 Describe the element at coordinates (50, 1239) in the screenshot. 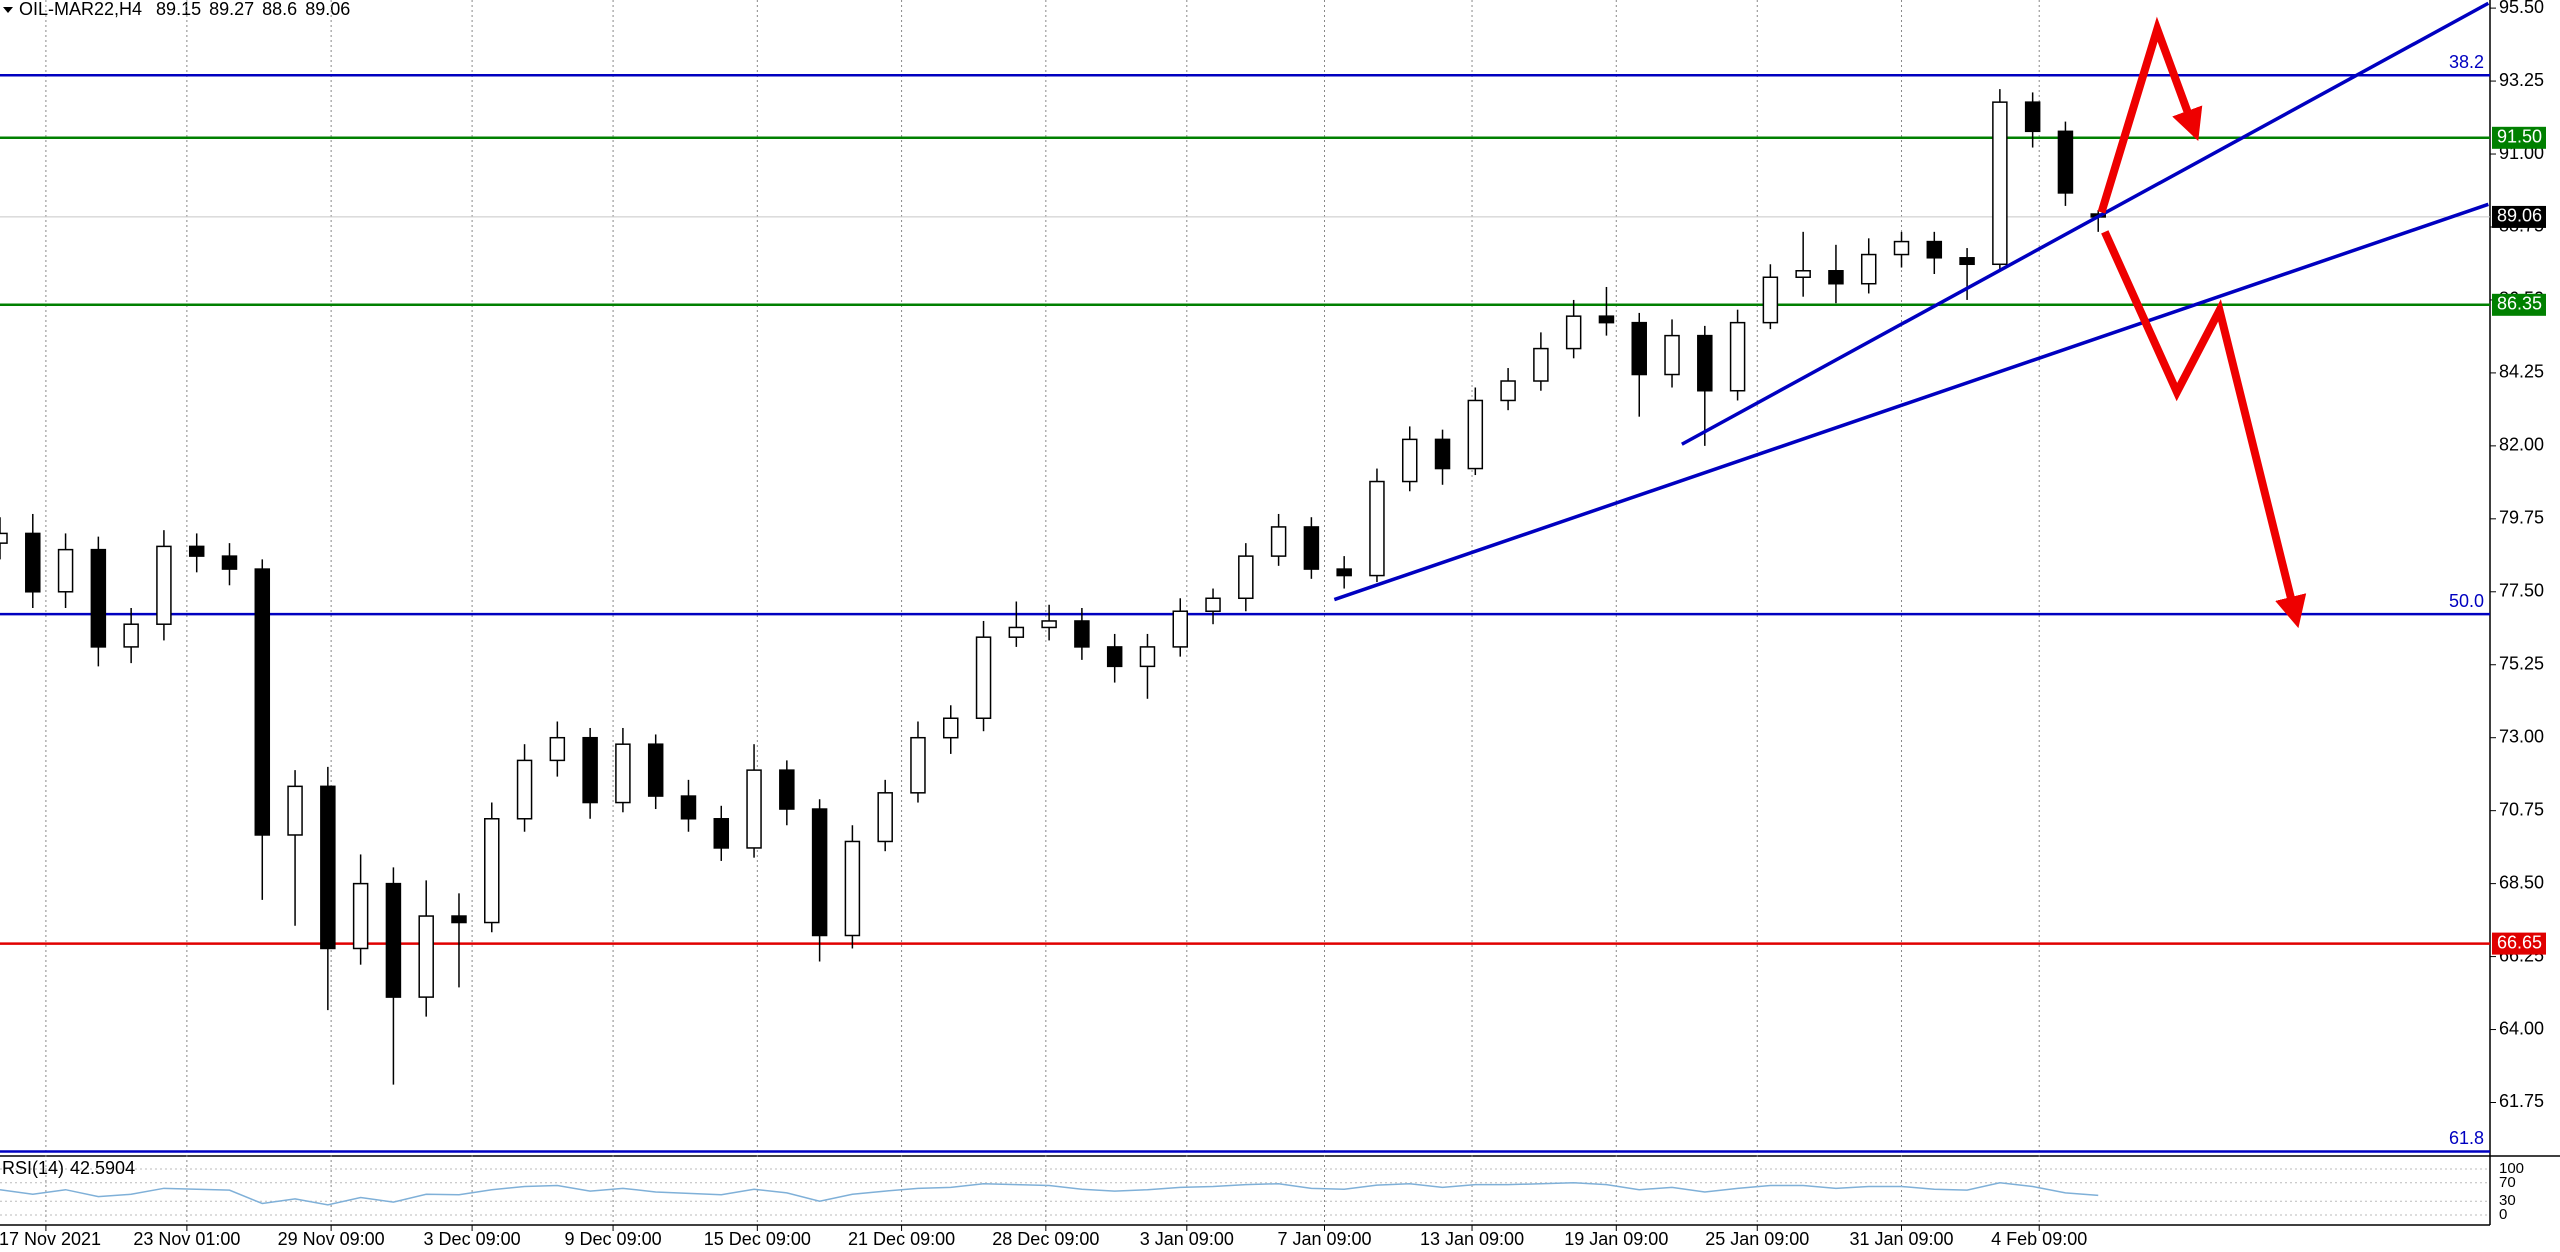

I see `x-tick-label: 17 Nov 2021` at that location.